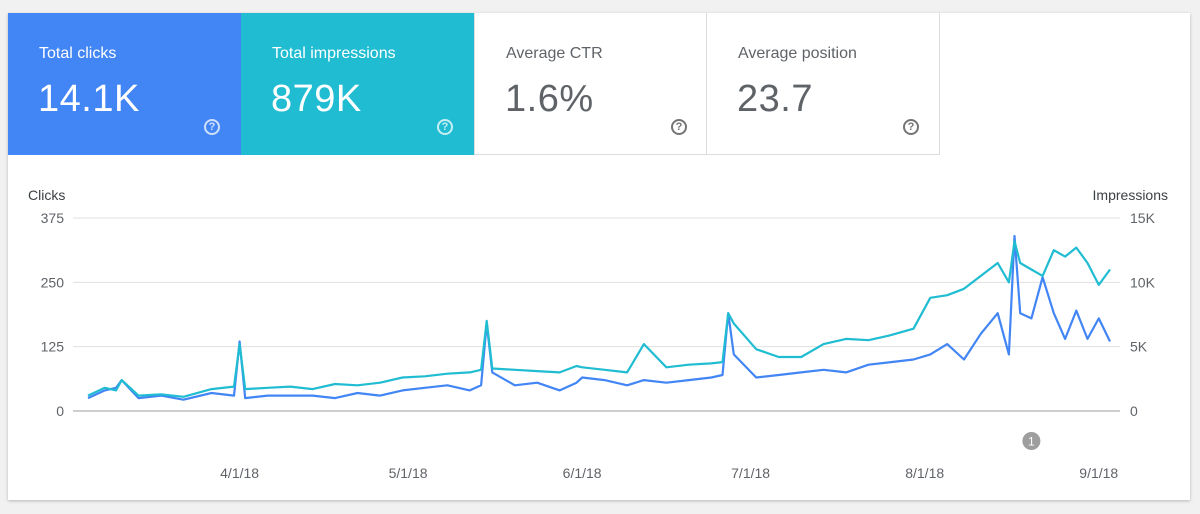  Describe the element at coordinates (316, 99) in the screenshot. I see `total-impressions-value: 879K` at that location.